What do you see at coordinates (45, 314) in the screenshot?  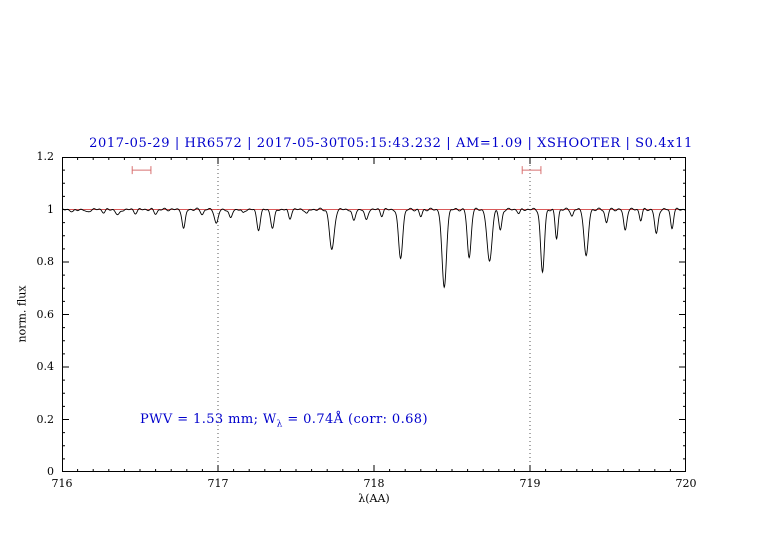 I see `y-tick-label: 0.6` at bounding box center [45, 314].